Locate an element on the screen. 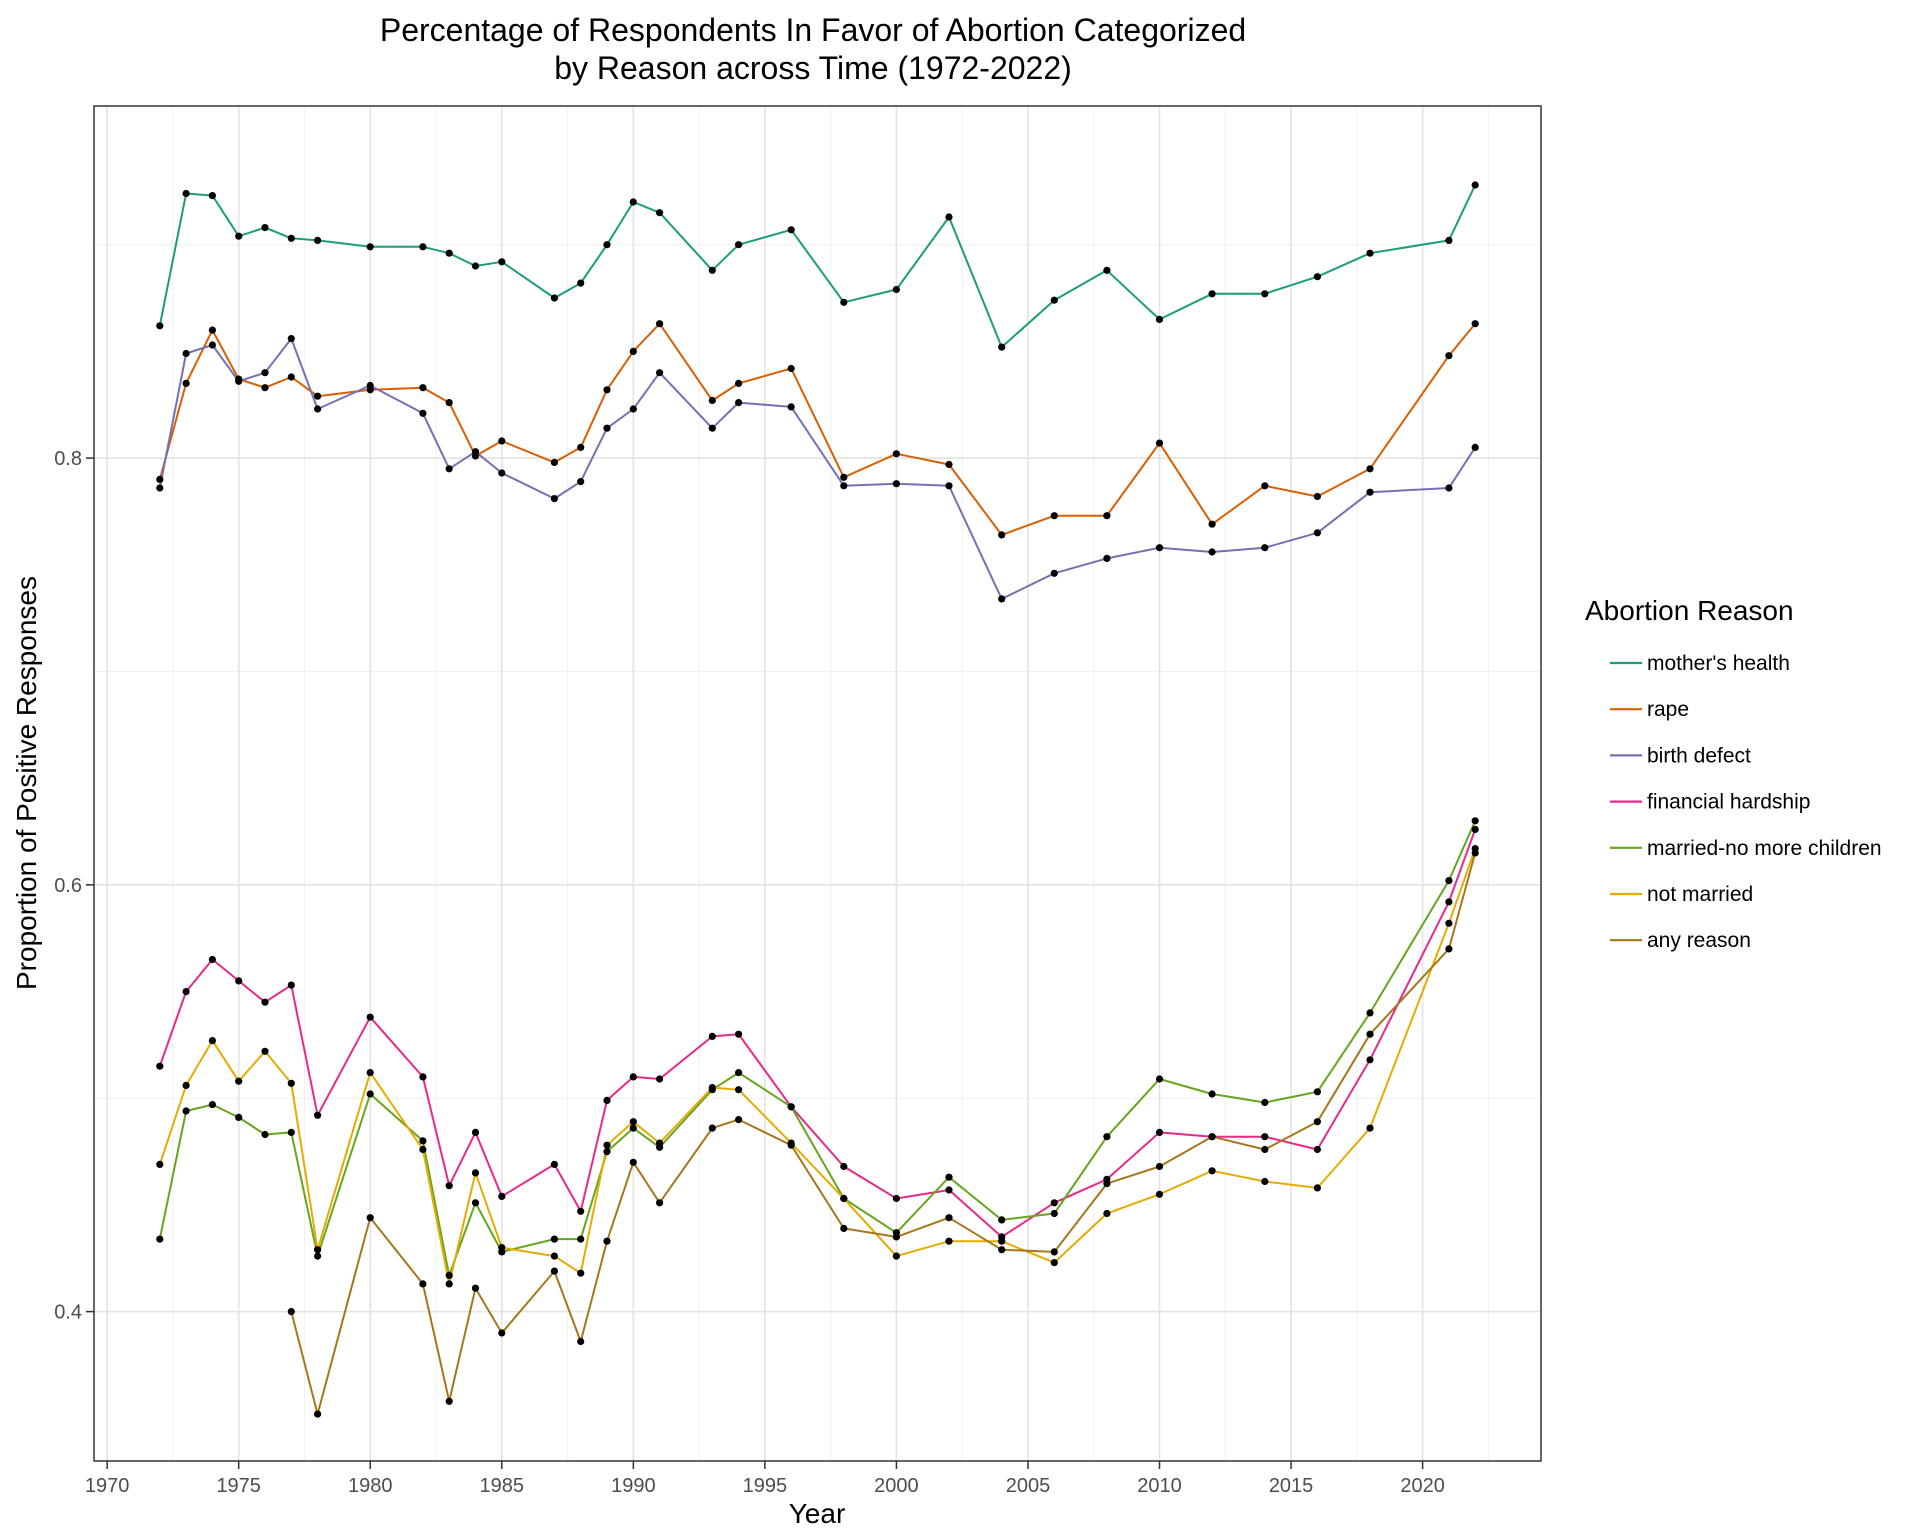 The image size is (1920, 1536). chart-subtitle: by Reason across Time (1972-2022) is located at coordinates (813, 68).